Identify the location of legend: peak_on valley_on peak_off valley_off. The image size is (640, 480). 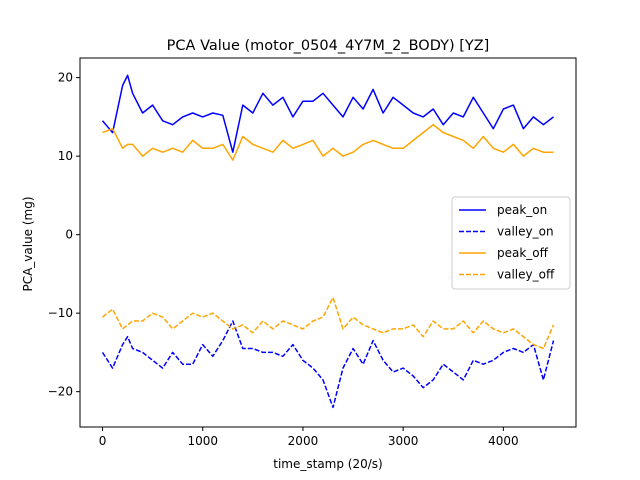
(511, 243).